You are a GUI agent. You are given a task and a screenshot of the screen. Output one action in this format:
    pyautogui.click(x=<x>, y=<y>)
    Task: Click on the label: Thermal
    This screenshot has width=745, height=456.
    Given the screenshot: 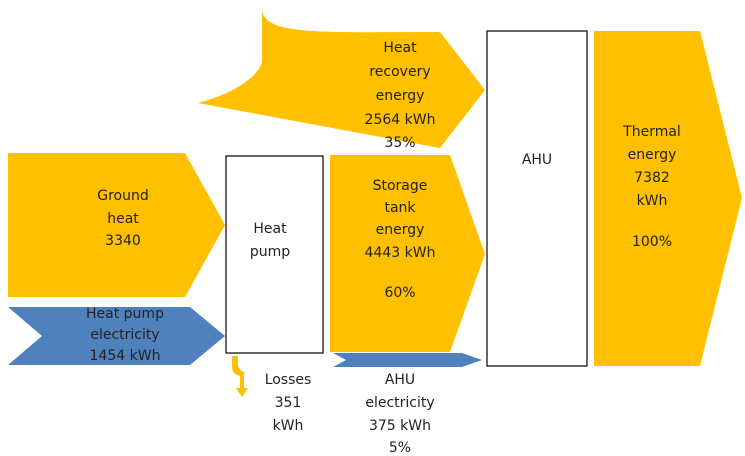 What is the action you would take?
    pyautogui.click(x=651, y=132)
    